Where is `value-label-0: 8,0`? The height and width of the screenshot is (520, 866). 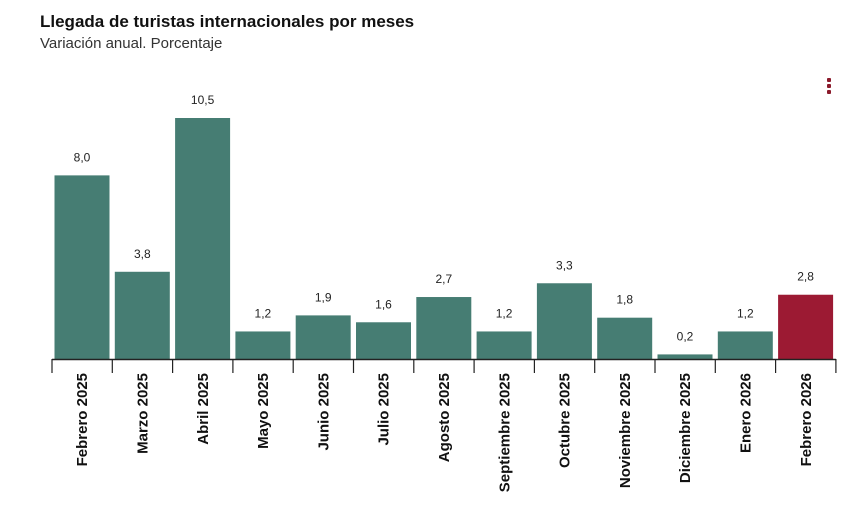
value-label-0: 8,0 is located at coordinates (82, 157).